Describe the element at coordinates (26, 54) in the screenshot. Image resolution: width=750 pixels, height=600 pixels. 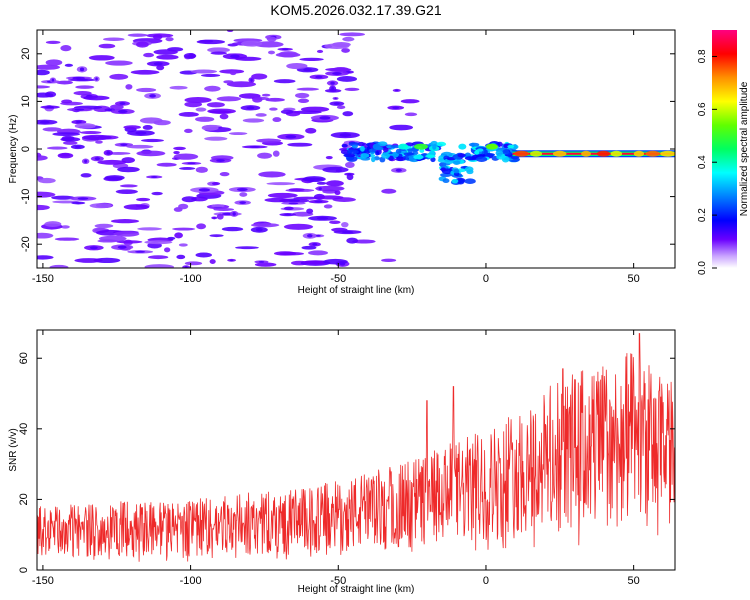
I see `spectrogram-y-tick-label: 20` at that location.